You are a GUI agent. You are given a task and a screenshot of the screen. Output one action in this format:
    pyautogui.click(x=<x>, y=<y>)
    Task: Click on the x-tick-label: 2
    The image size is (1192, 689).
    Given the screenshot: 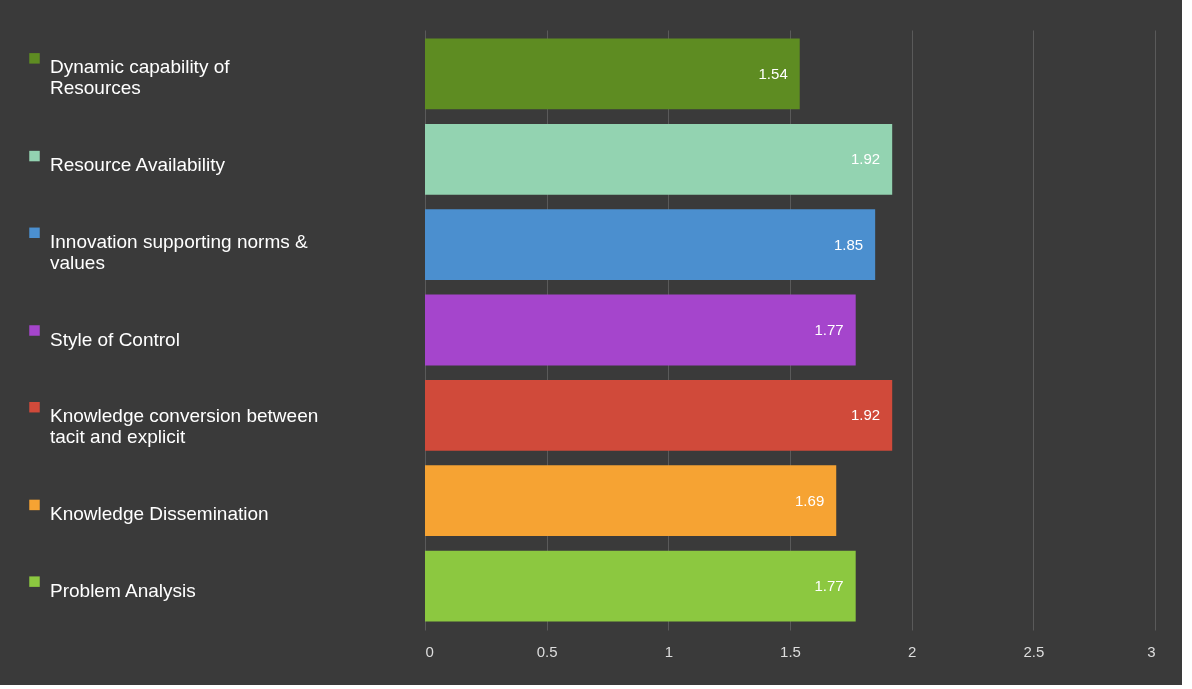 What is the action you would take?
    pyautogui.click(x=912, y=651)
    